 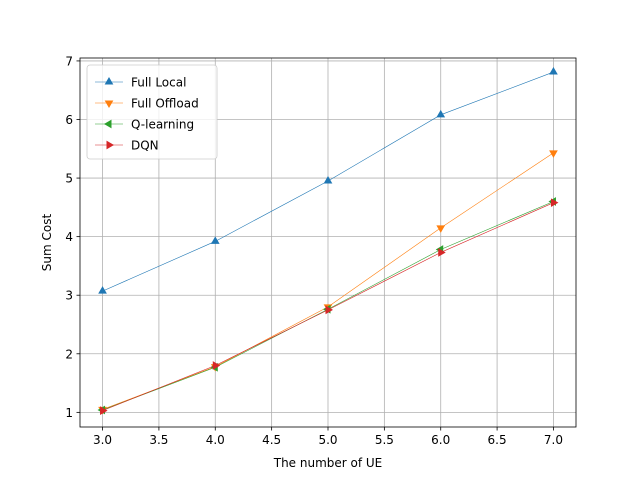 What do you see at coordinates (328, 463) in the screenshot?
I see `x-axis-label: The number of UE` at bounding box center [328, 463].